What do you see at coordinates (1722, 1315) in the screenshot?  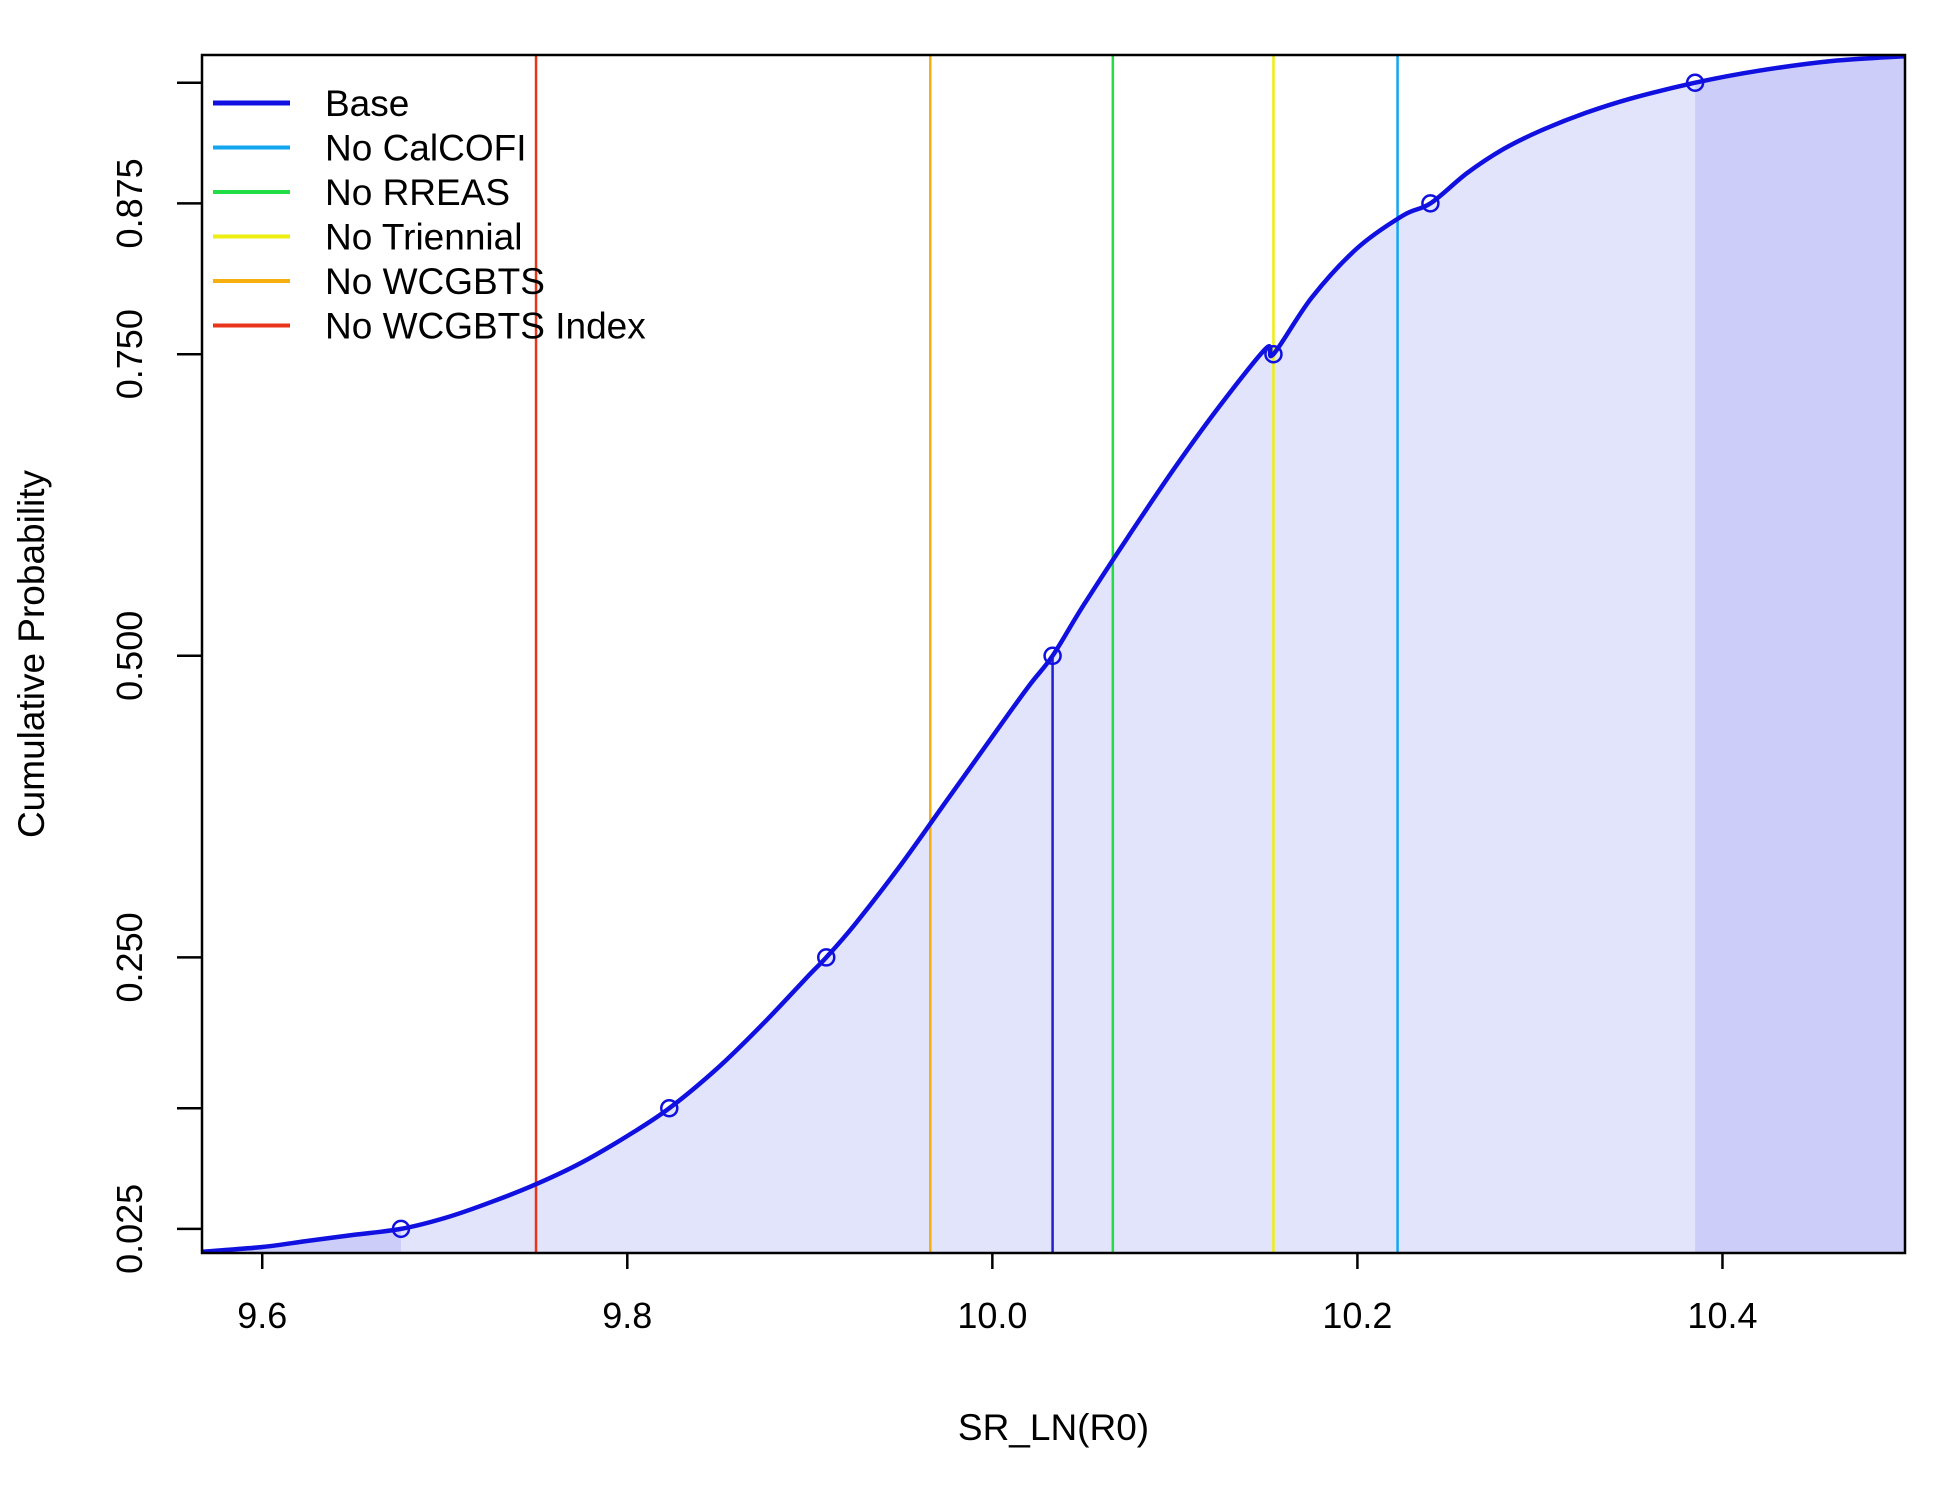 I see `x-tick-label: 10.4` at bounding box center [1722, 1315].